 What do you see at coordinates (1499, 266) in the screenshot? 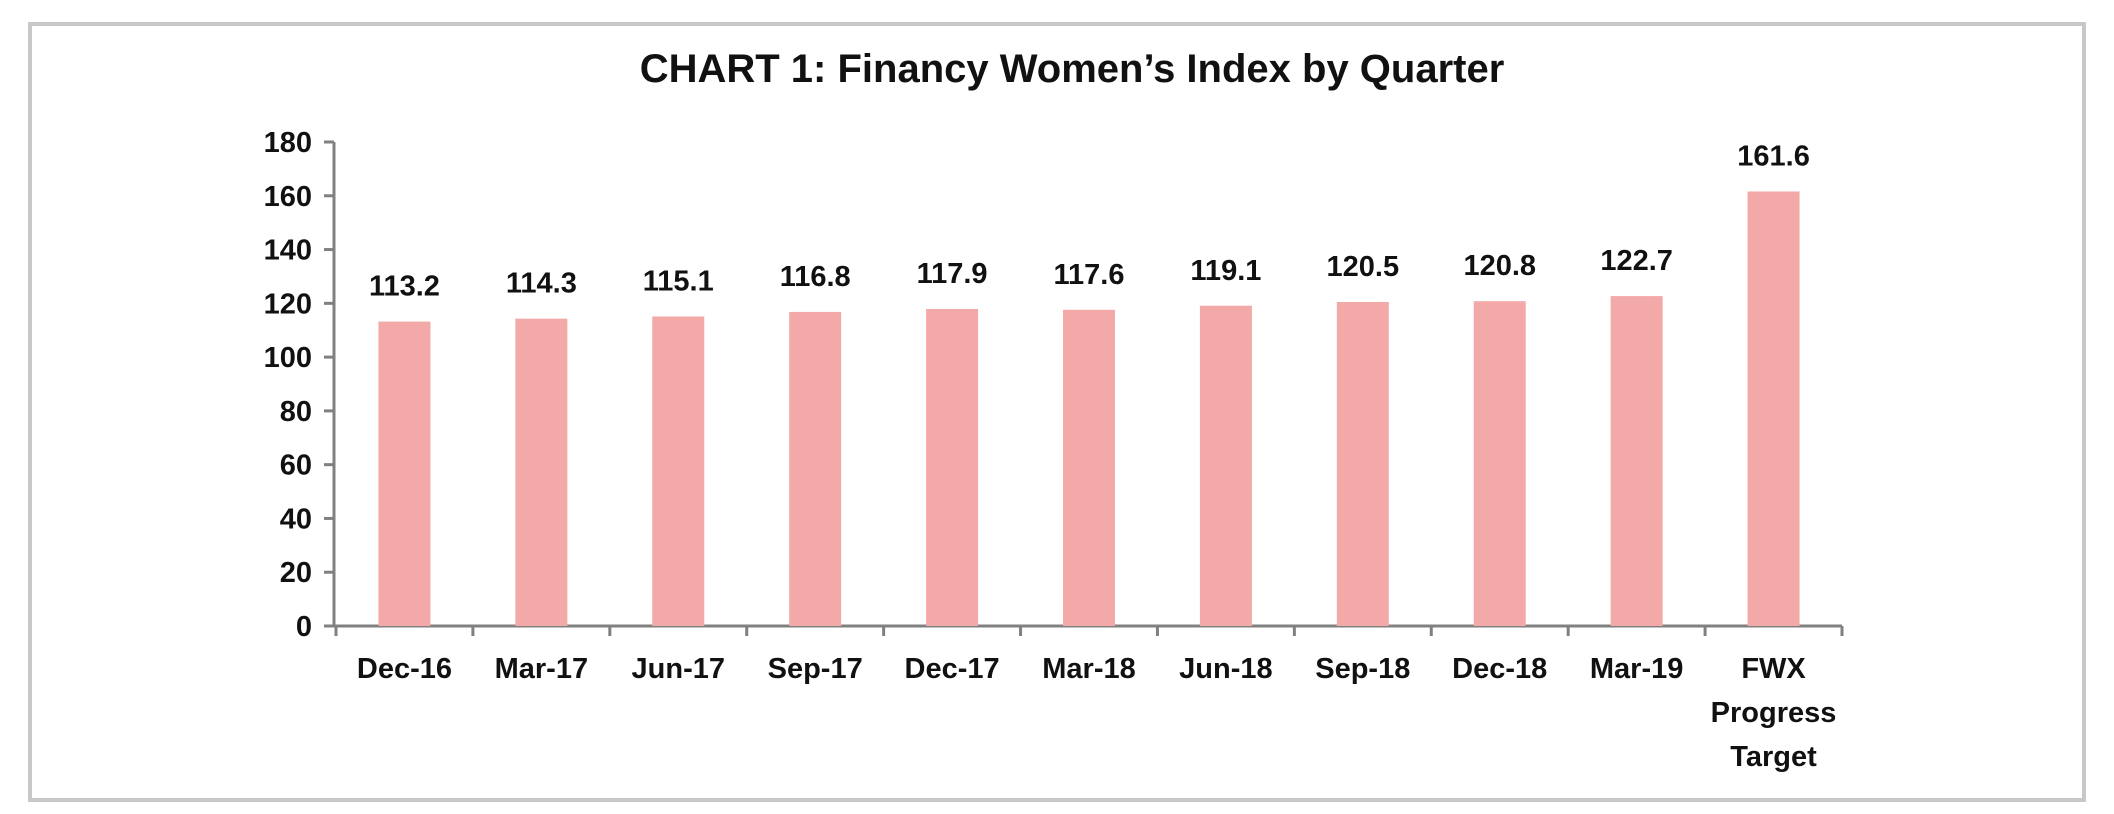
I see `data-label: 120.8` at bounding box center [1499, 266].